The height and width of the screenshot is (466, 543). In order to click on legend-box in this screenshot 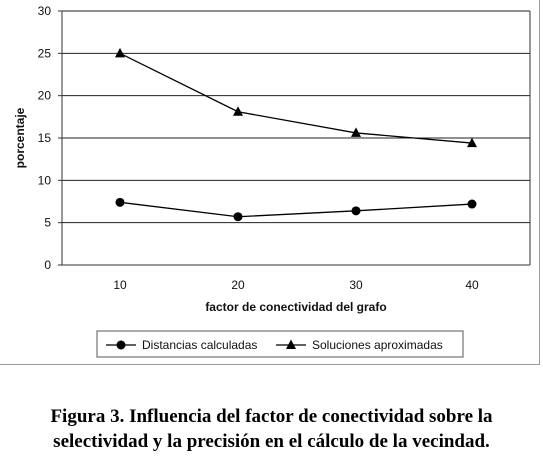, I will do `click(280, 344)`.